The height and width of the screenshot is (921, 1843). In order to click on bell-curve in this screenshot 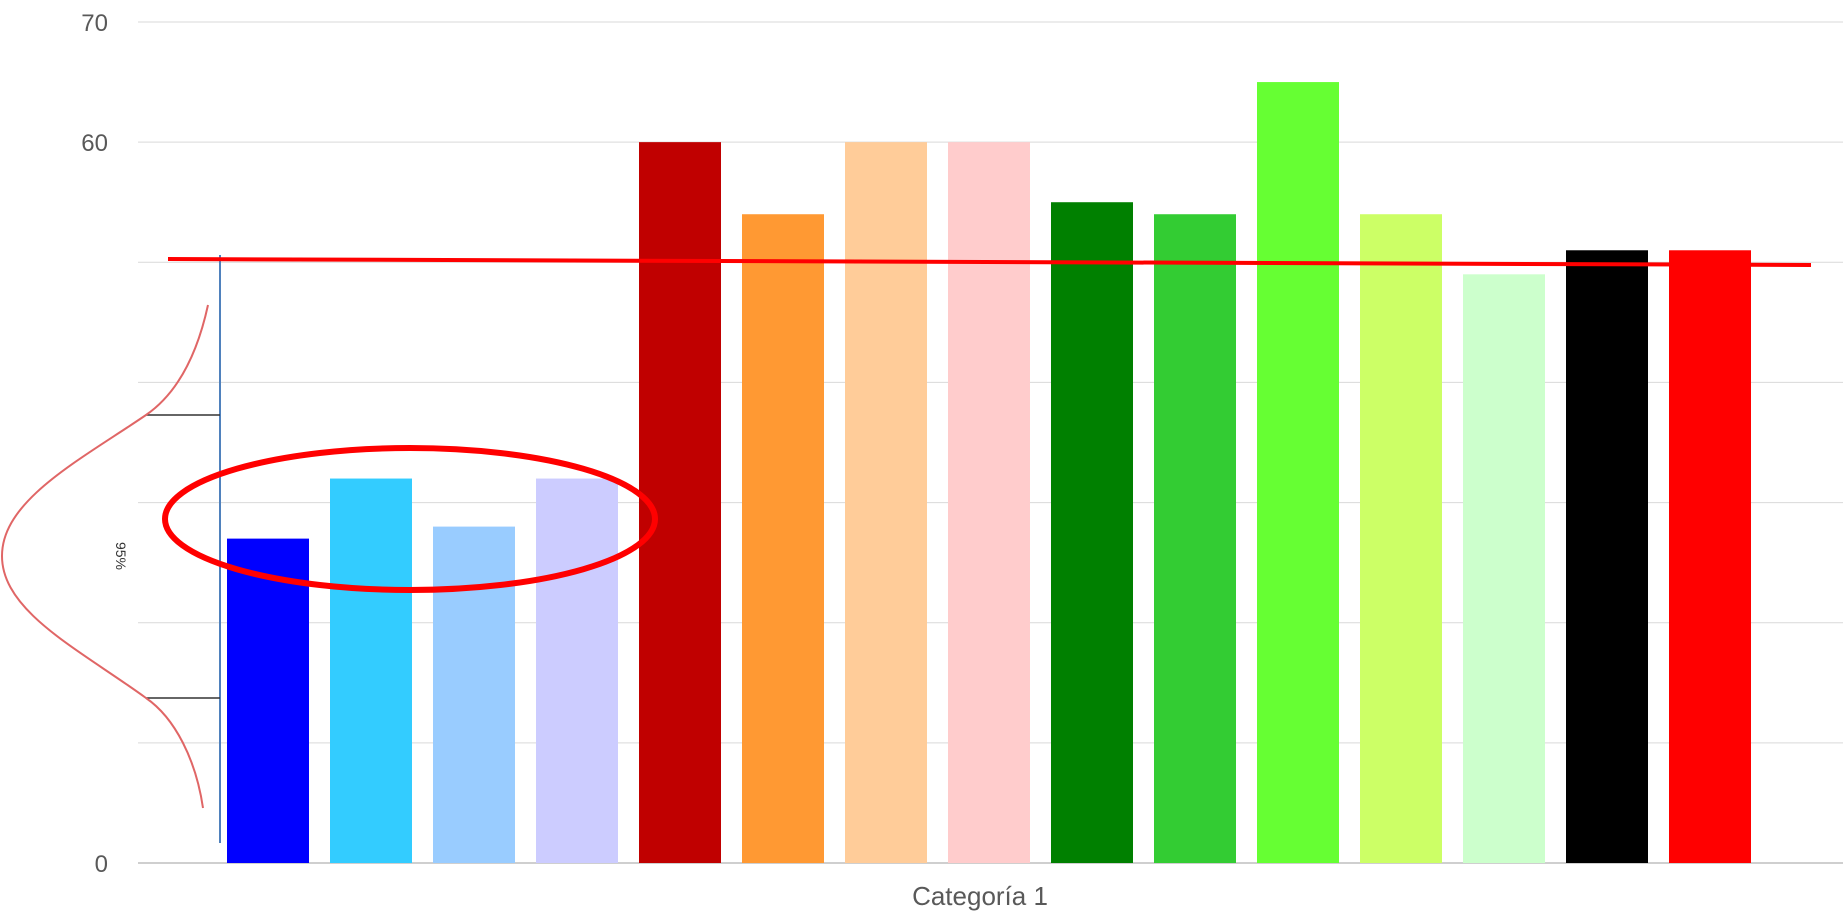, I will do `click(104, 556)`.